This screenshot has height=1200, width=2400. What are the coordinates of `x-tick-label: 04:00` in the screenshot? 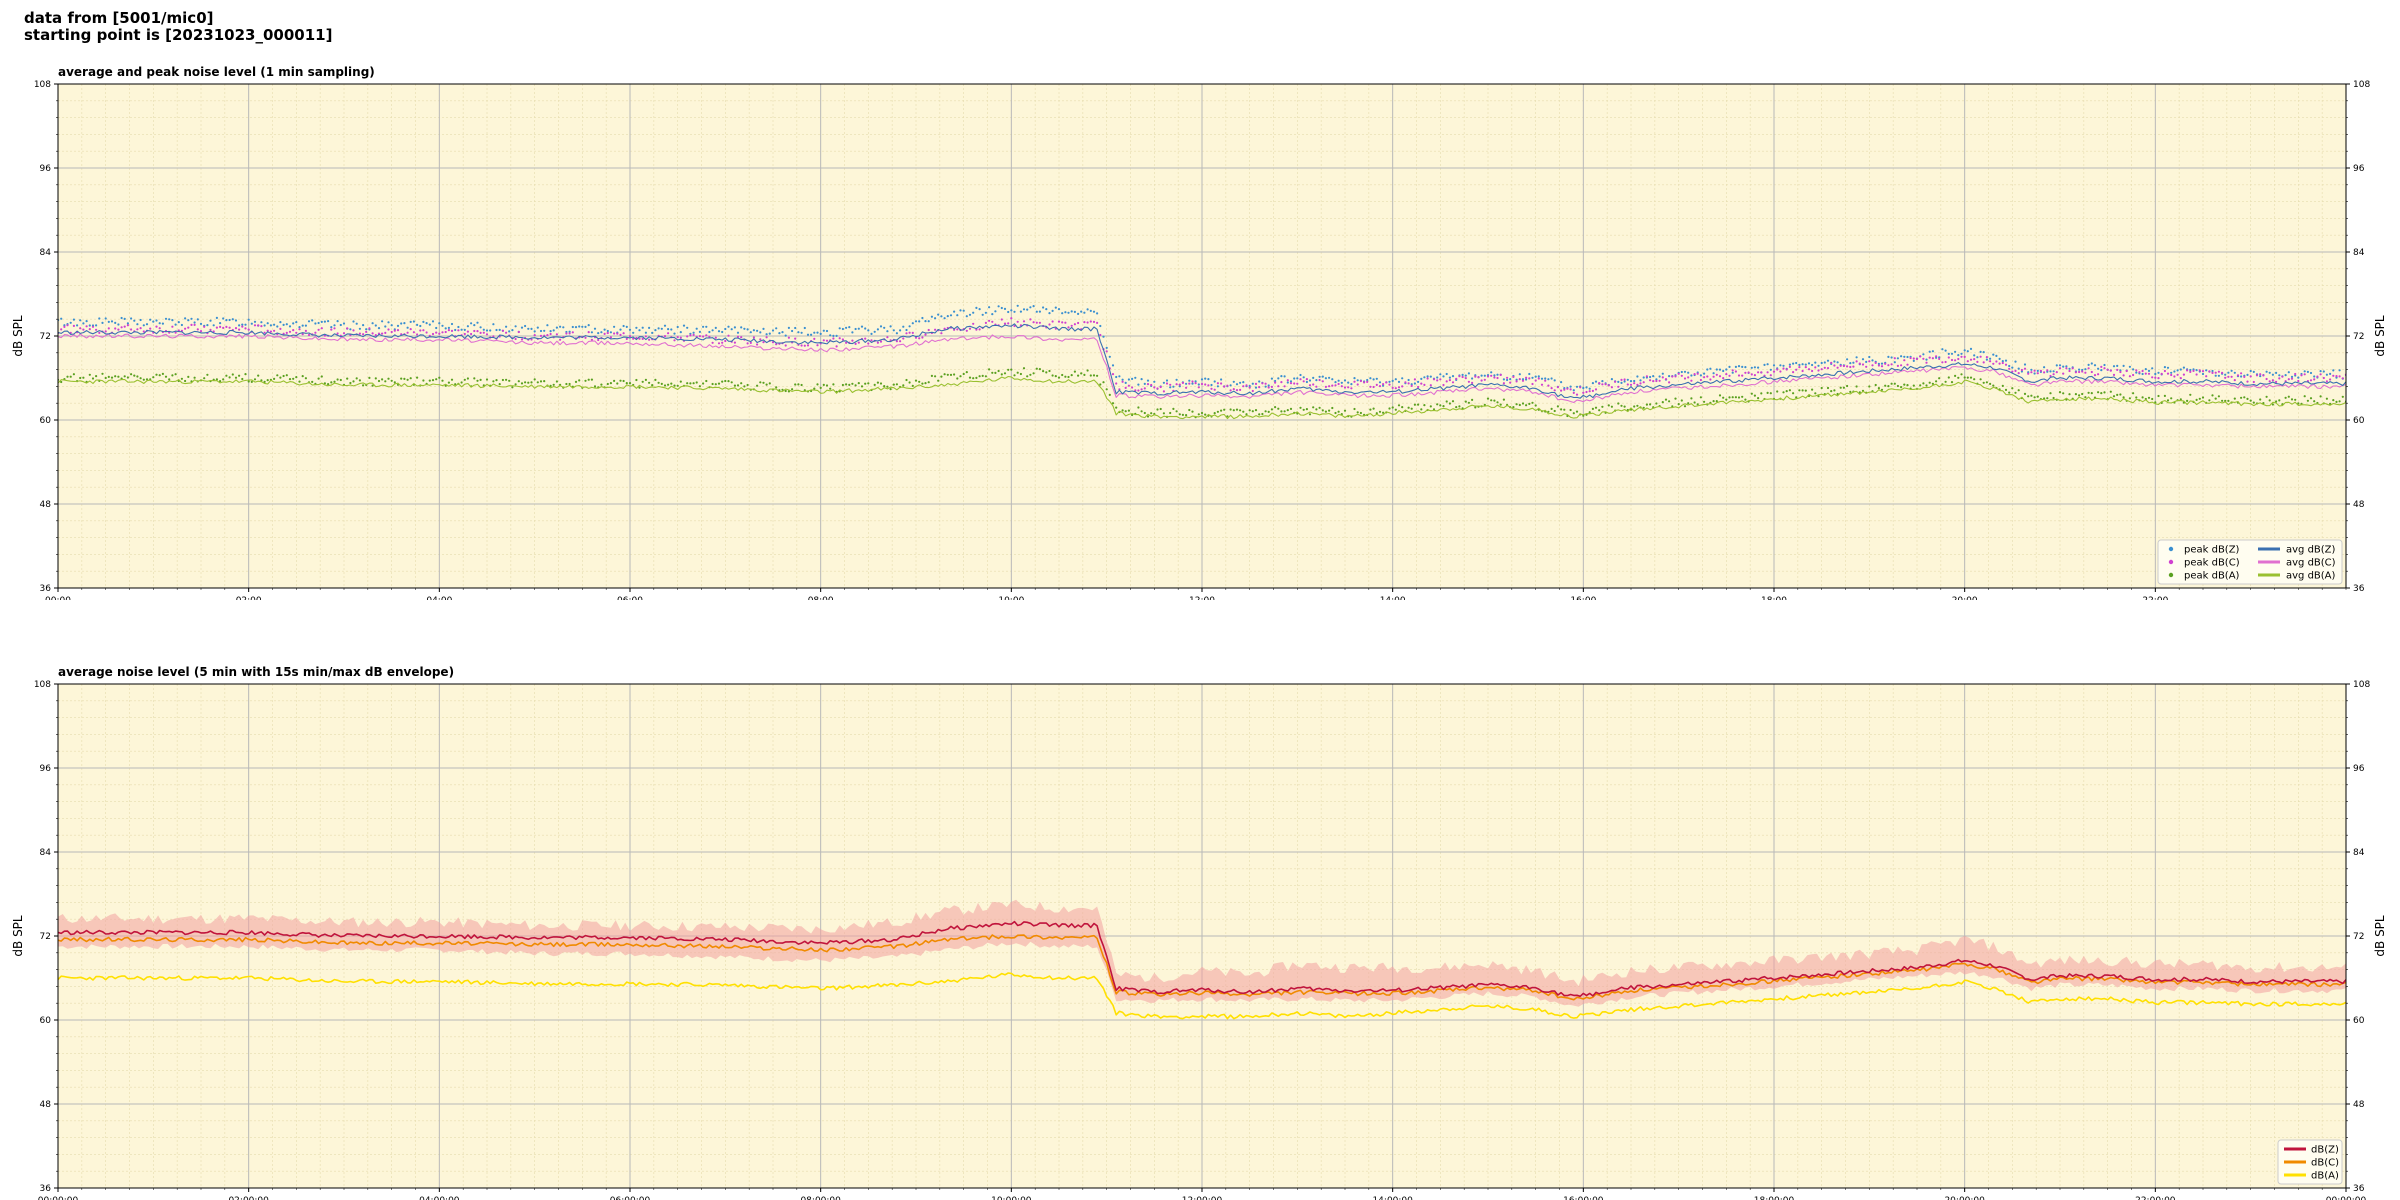 It's located at (439, 598).